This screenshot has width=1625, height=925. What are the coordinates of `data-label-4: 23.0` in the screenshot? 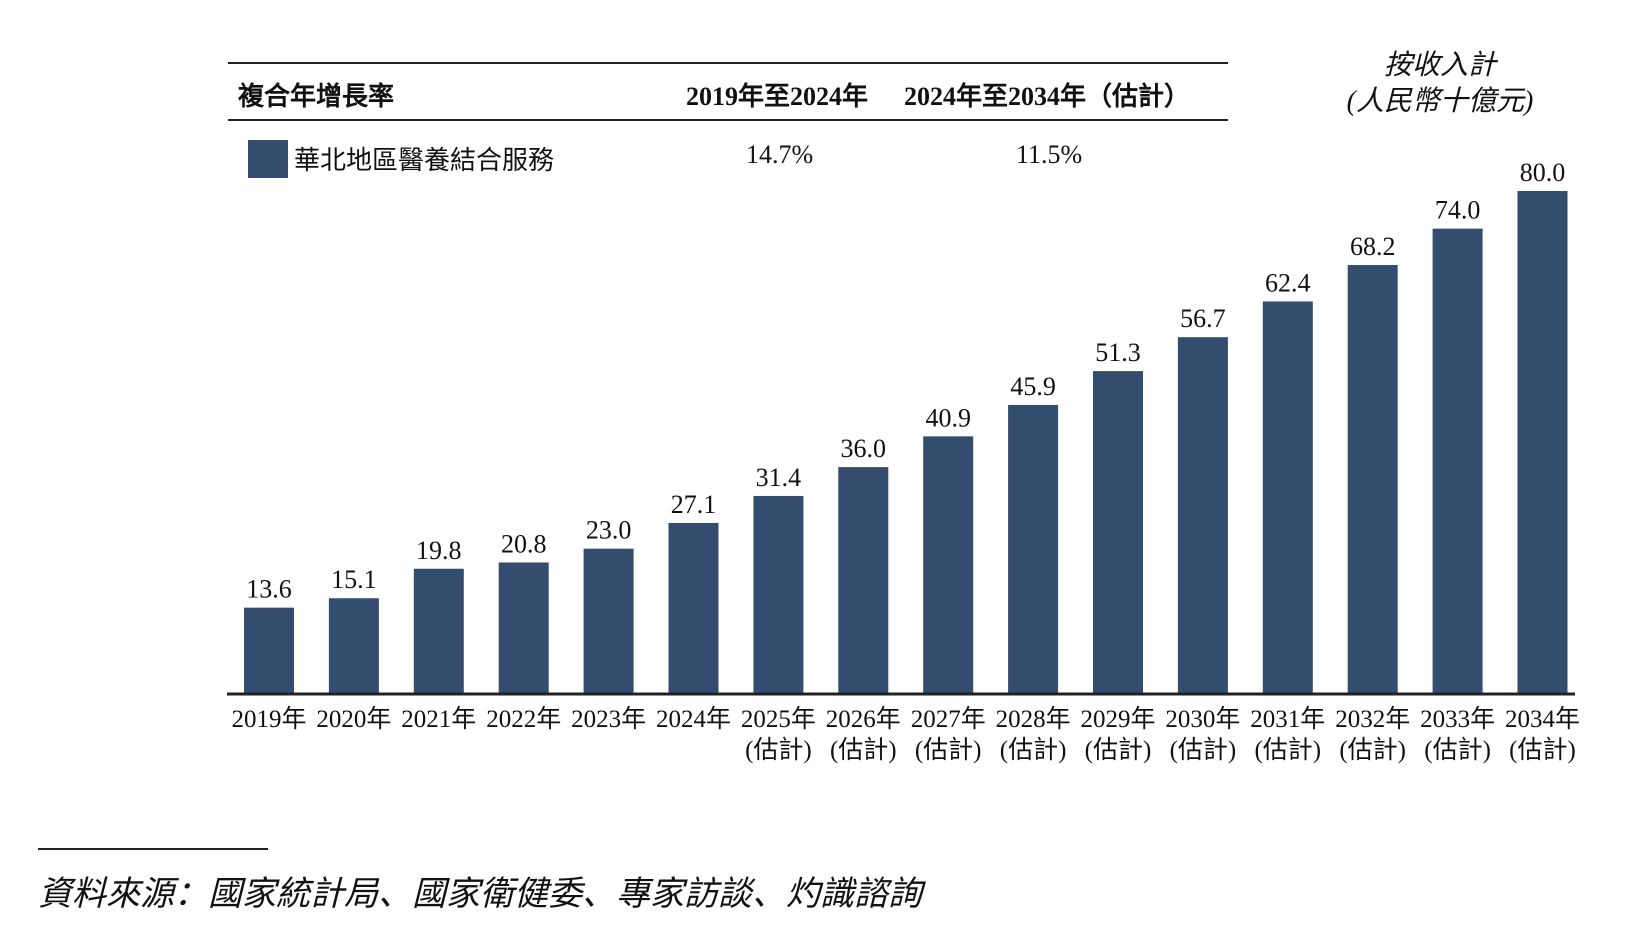 It's located at (609, 530).